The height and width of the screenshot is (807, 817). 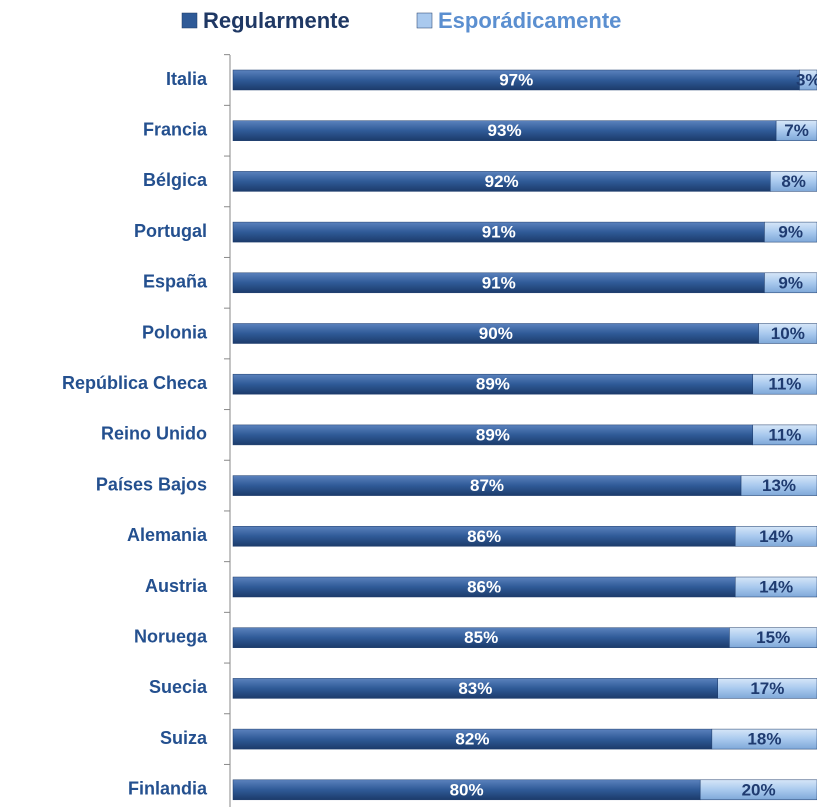 What do you see at coordinates (467, 789) in the screenshot?
I see `value-label: 80%` at bounding box center [467, 789].